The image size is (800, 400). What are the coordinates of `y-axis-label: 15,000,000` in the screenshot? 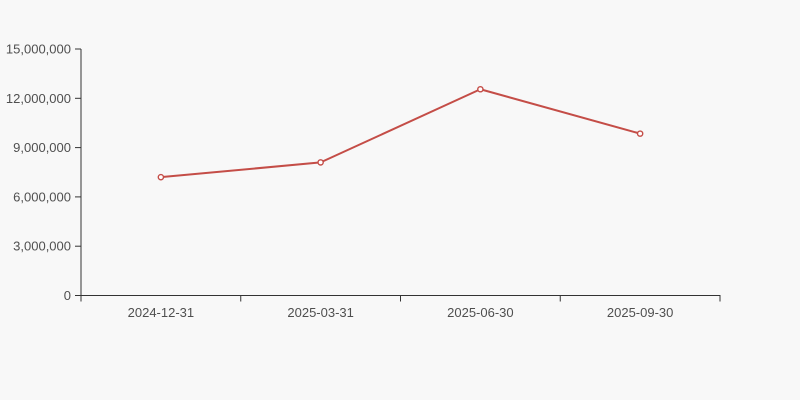 It's located at (38, 49).